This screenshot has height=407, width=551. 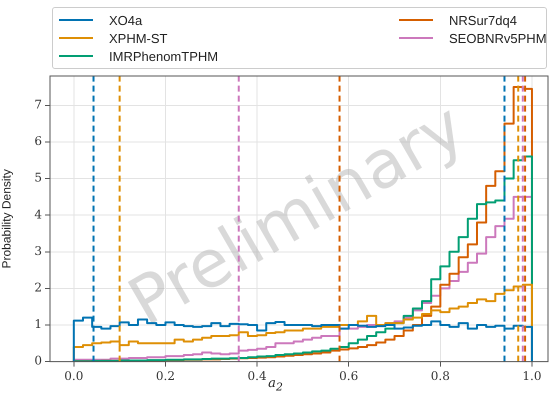 What do you see at coordinates (38, 177) in the screenshot?
I see `y-tick-label: 5` at bounding box center [38, 177].